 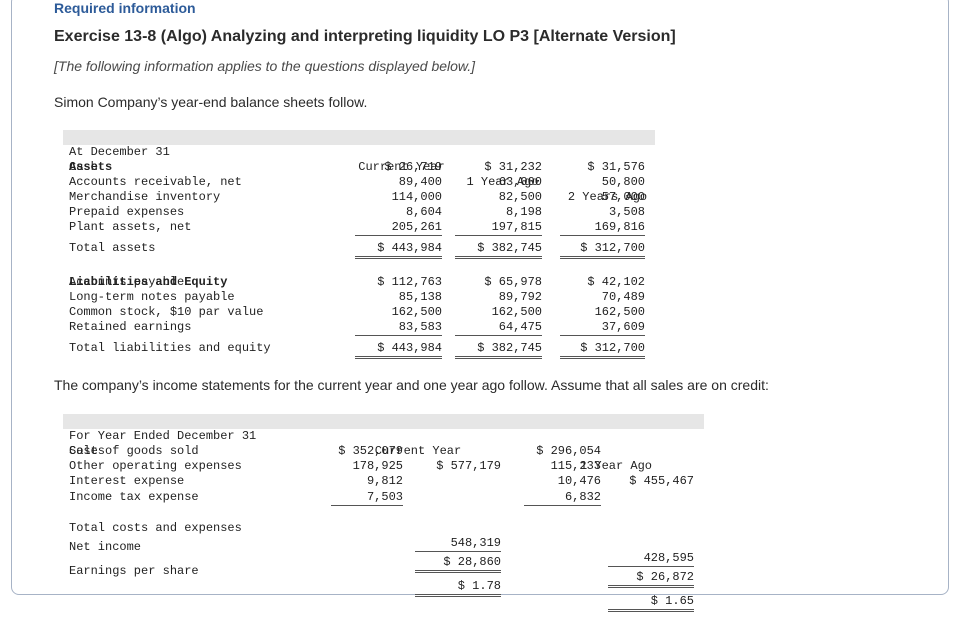 What do you see at coordinates (420, 297) in the screenshot?
I see `row-value: 85,138` at bounding box center [420, 297].